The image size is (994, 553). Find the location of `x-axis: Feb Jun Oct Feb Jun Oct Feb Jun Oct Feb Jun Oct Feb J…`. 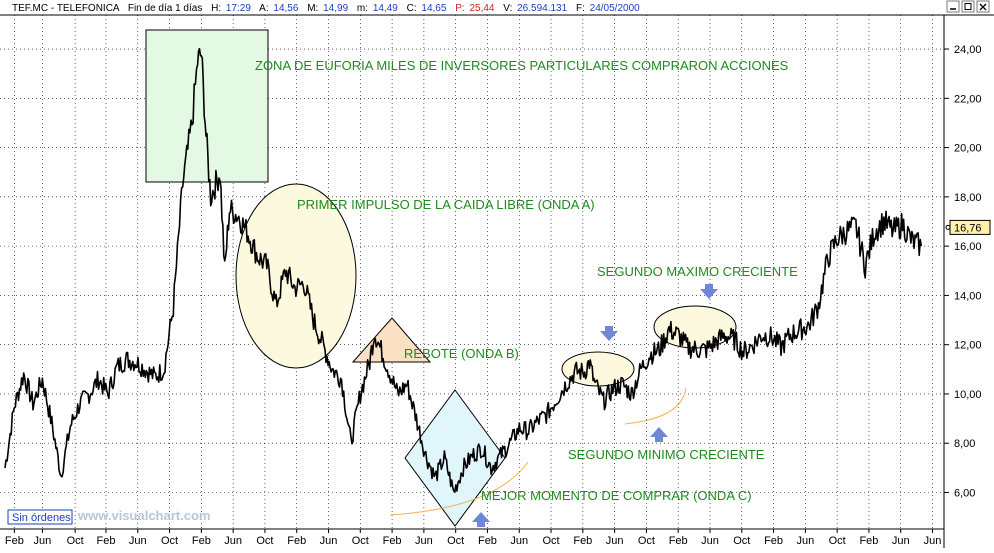

x-axis: Feb Jun Oct Feb Jun Oct Feb Jun Oct Feb Jun Oct Feb J… is located at coordinates (473, 538).